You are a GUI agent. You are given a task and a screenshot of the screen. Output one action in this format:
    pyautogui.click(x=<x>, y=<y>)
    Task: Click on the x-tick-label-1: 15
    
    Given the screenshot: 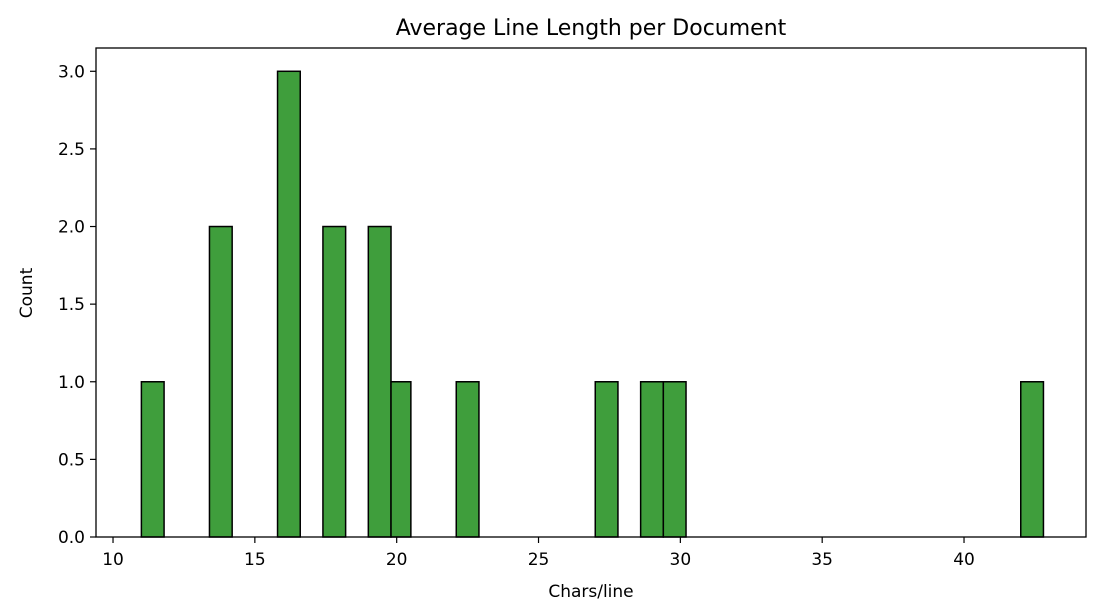 What is the action you would take?
    pyautogui.click(x=255, y=560)
    